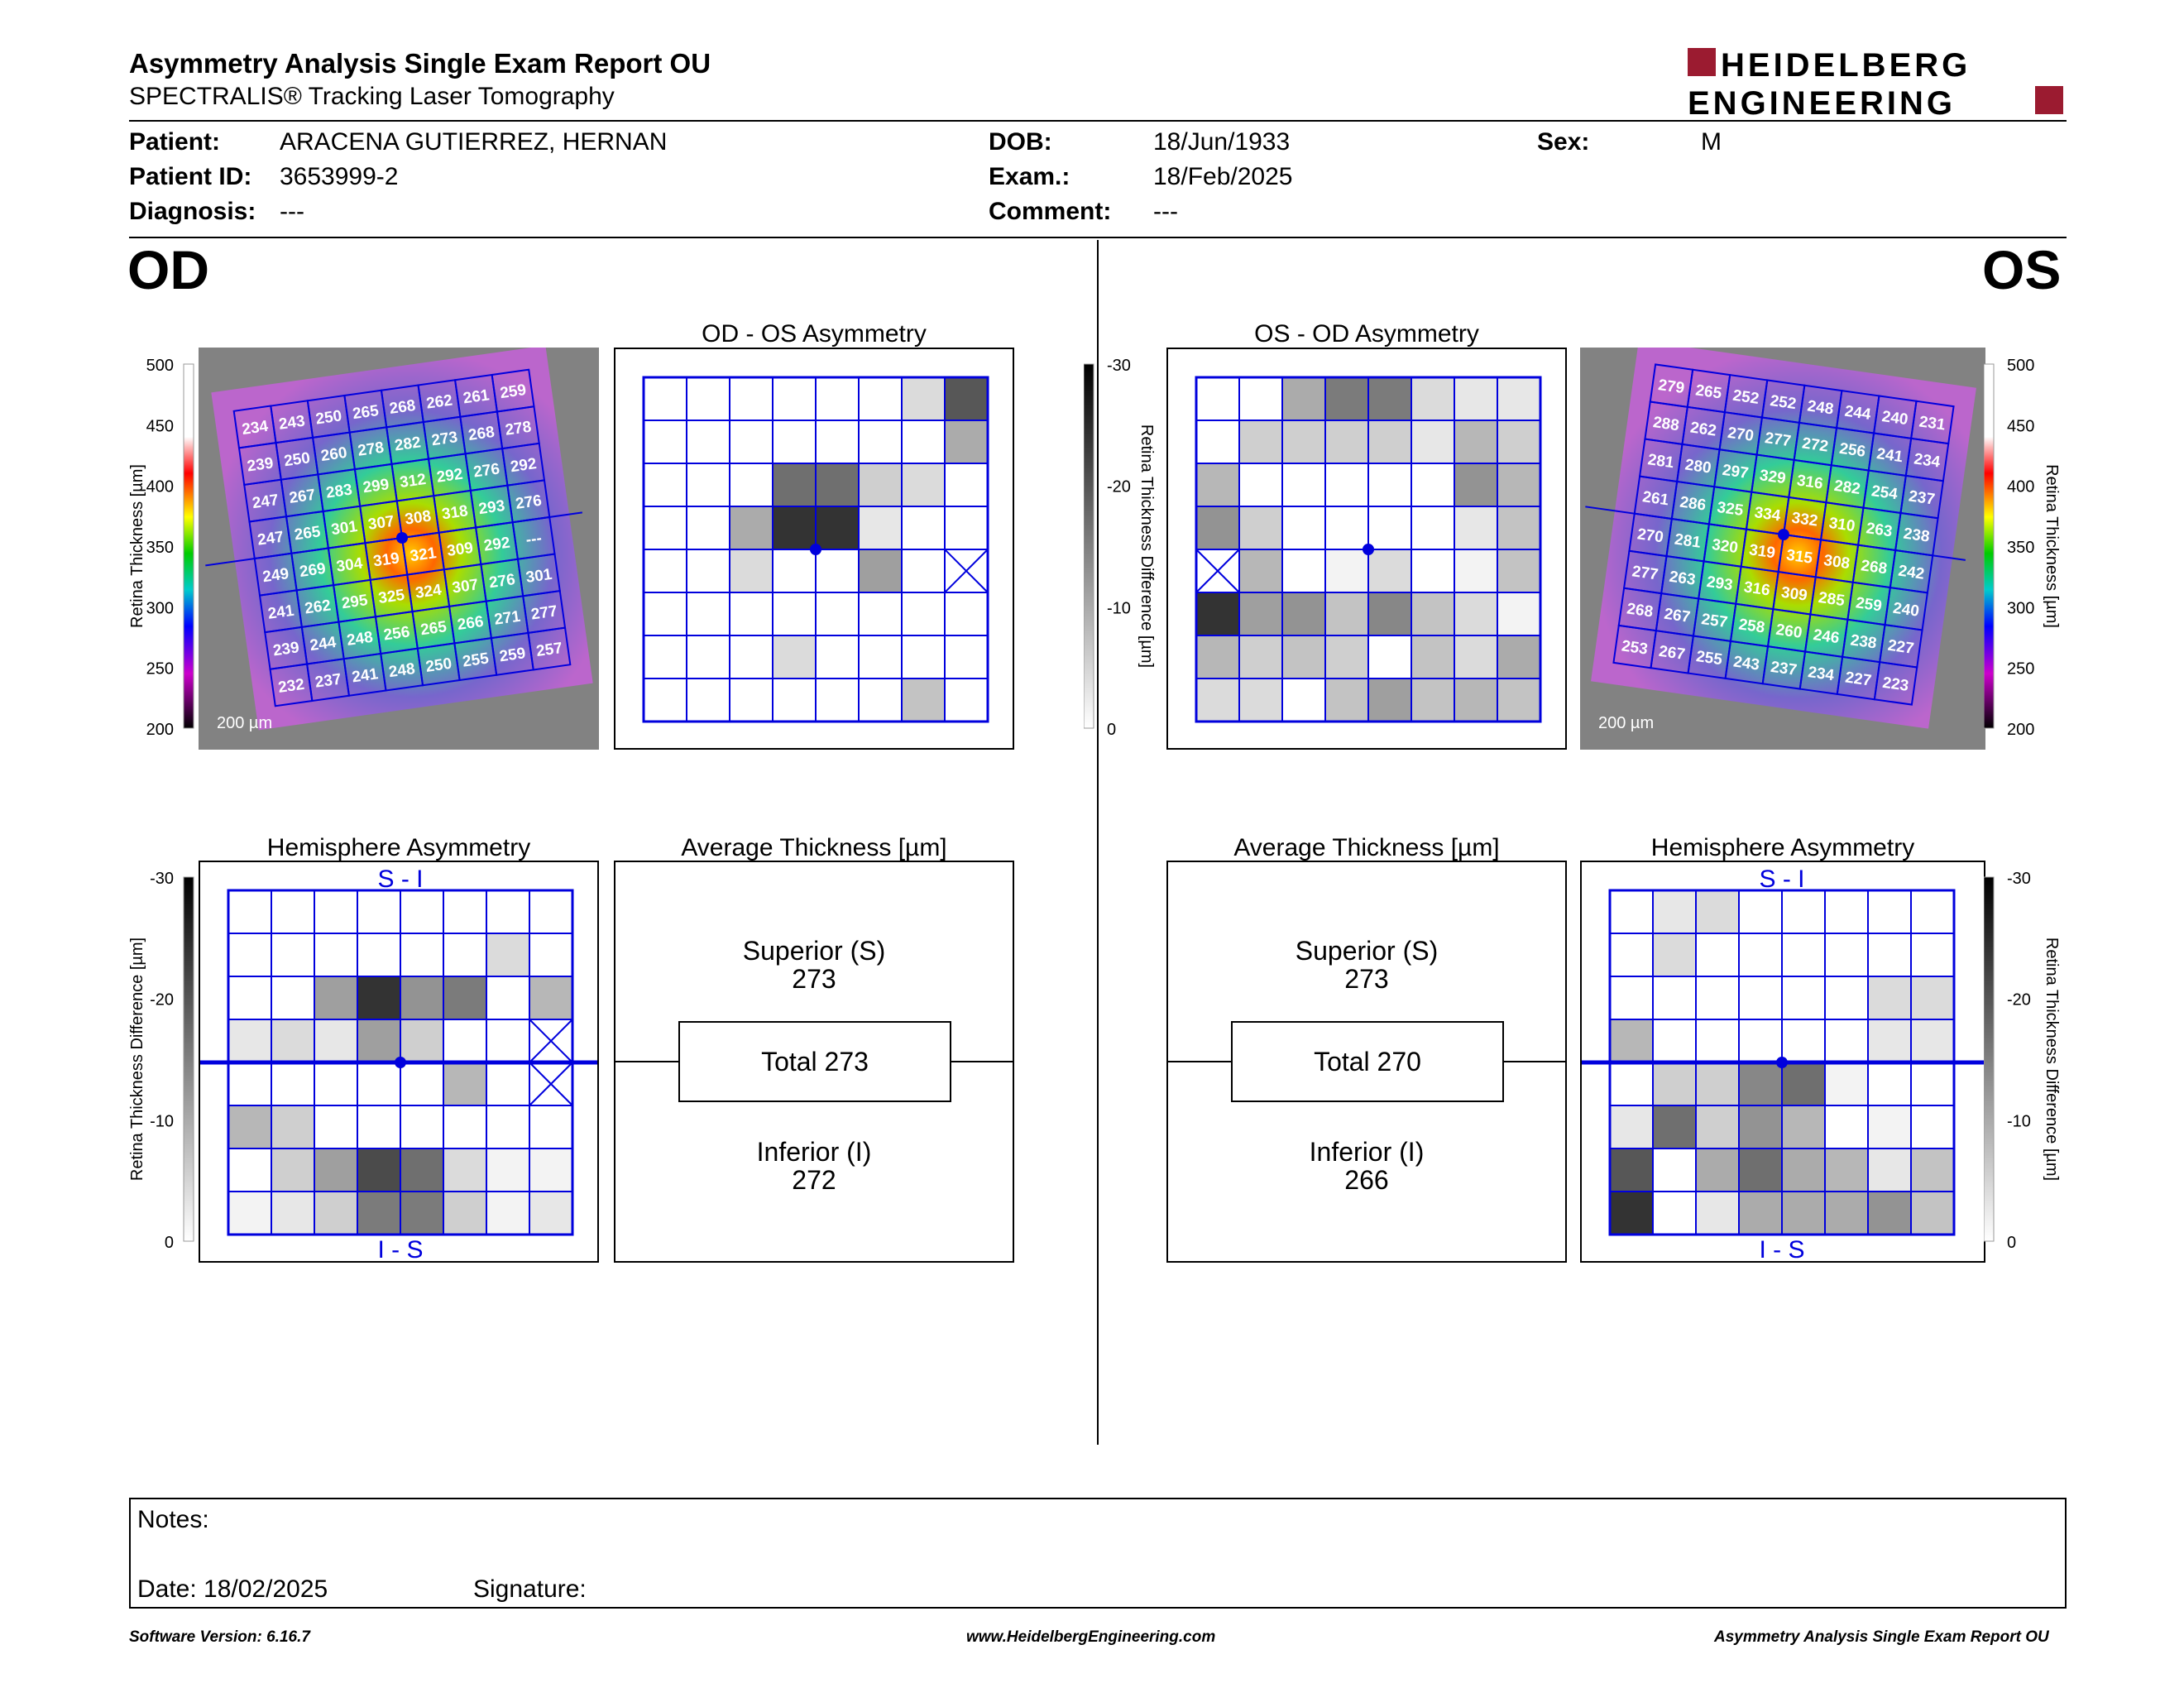 The width and height of the screenshot is (2184, 1688). What do you see at coordinates (291, 686) in the screenshot?
I see `od-thickness-value: 232` at bounding box center [291, 686].